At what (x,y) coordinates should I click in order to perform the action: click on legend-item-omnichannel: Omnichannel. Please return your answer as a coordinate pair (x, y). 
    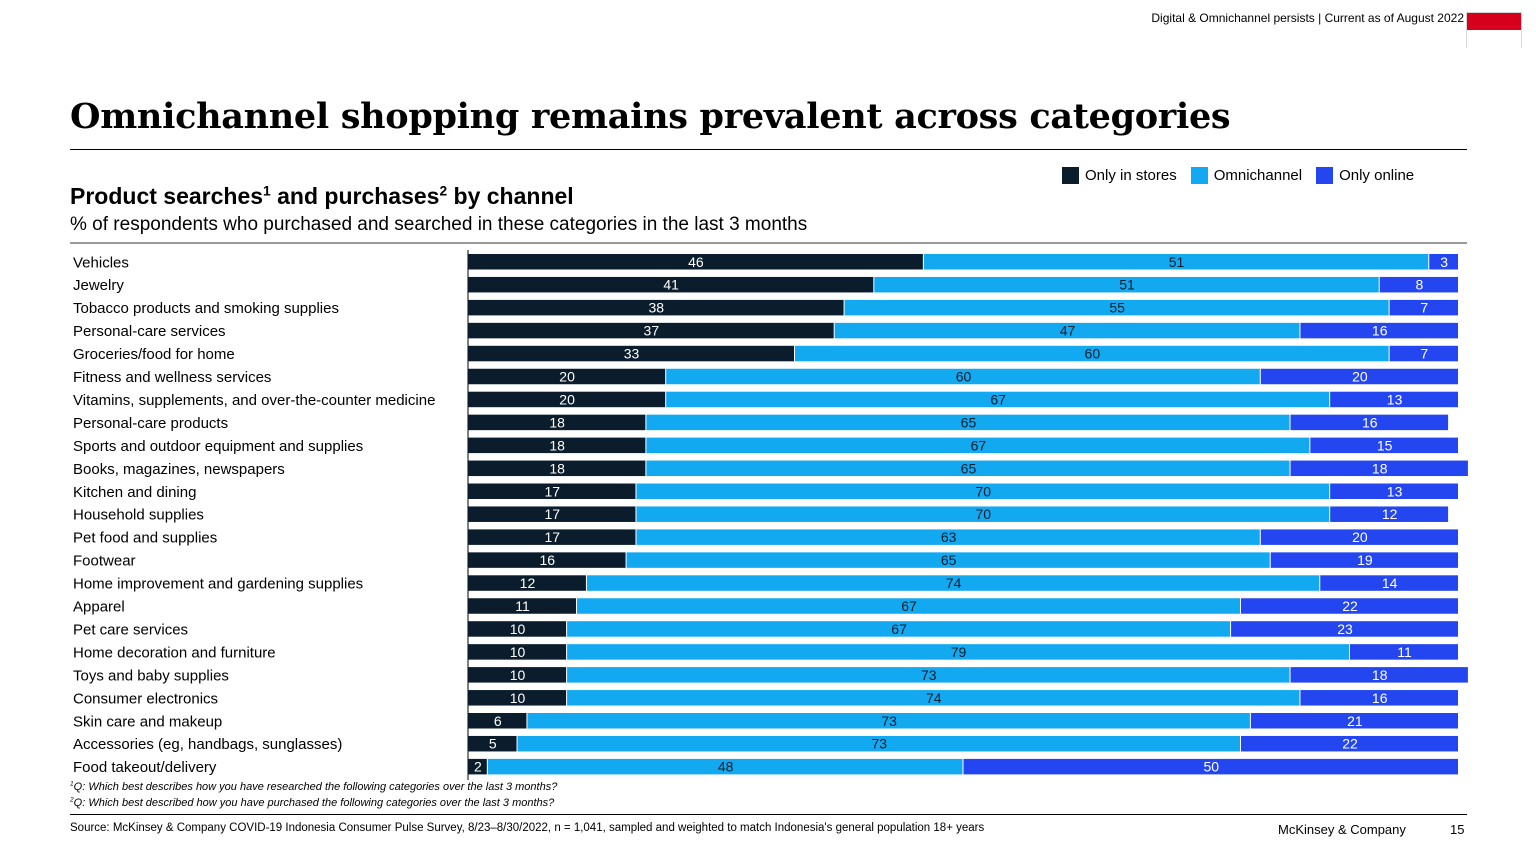
    Looking at the image, I should click on (1246, 175).